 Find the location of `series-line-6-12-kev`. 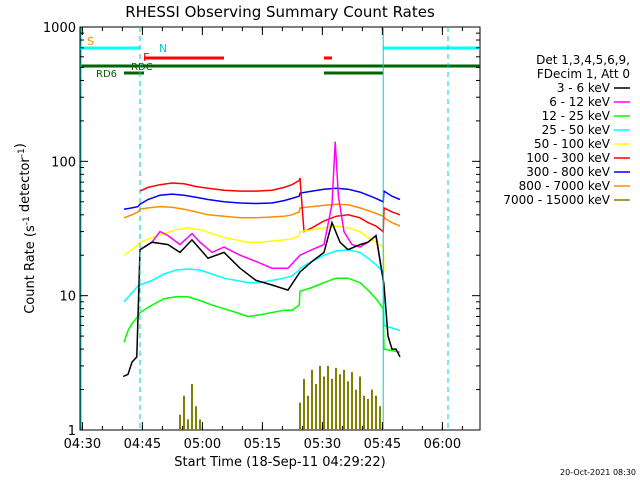

series-line-6-12-kev is located at coordinates (262, 213).